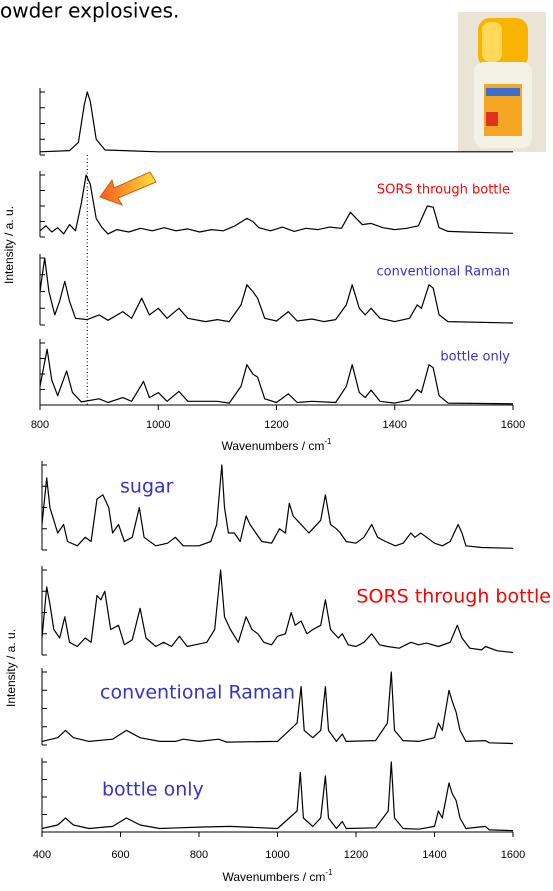 This screenshot has width=553, height=891. I want to click on arrow, so click(128, 188).